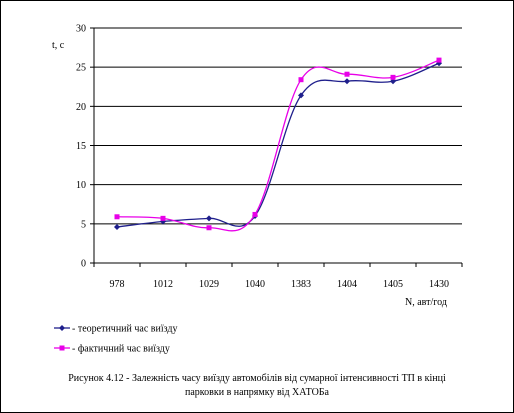 This screenshot has height=413, width=514. Describe the element at coordinates (81, 29) in the screenshot. I see `y-tick-label: 30` at that location.